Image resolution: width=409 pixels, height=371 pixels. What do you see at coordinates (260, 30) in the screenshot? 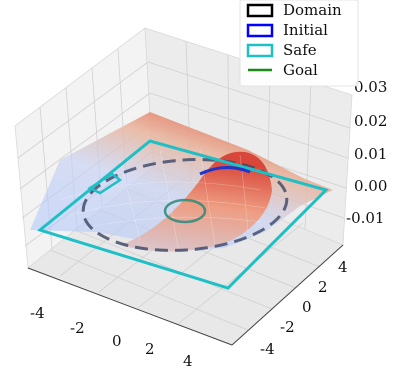
I see `legend-initial-swatch` at bounding box center [260, 30].